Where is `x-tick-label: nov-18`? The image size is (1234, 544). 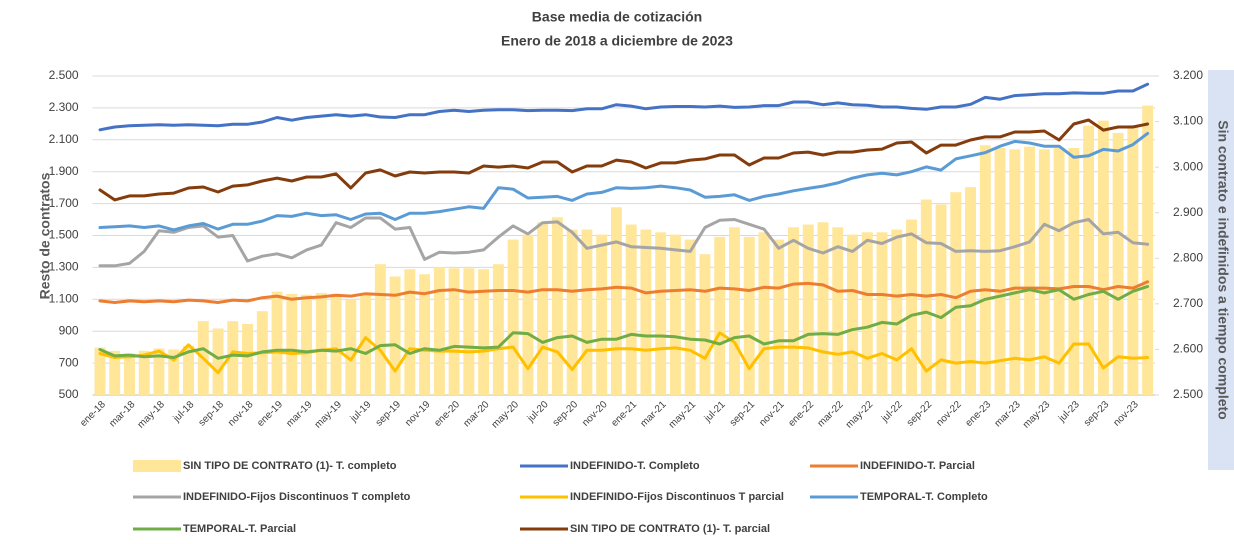 x-tick-label: nov-18 is located at coordinates (241, 414).